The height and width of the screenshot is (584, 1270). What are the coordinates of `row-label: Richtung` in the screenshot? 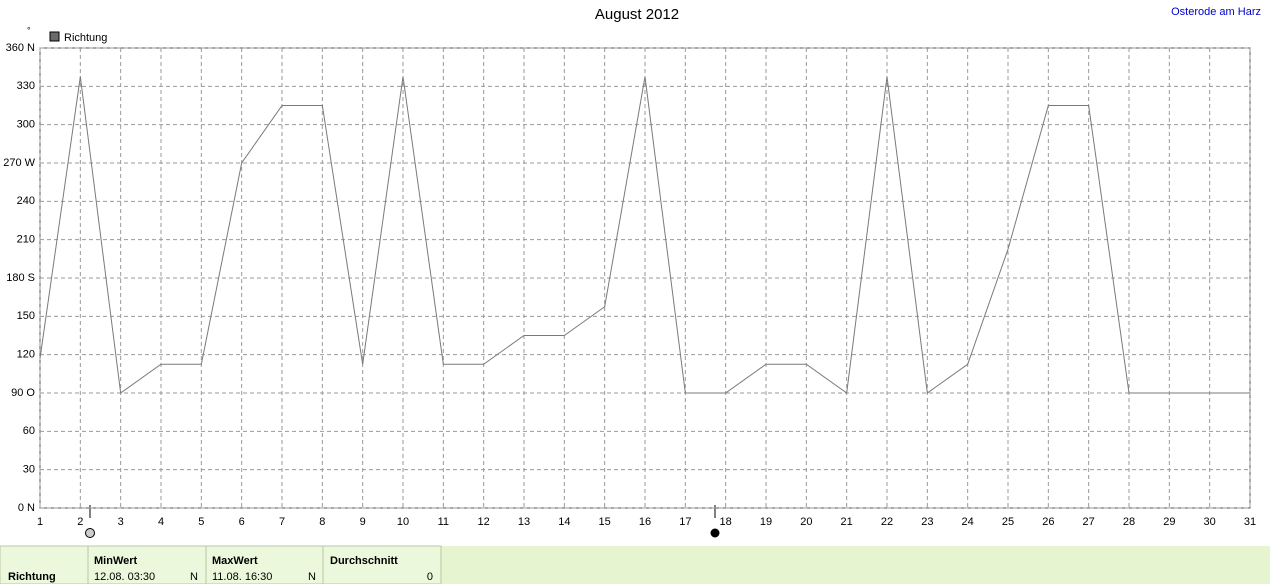 It's located at (32, 577).